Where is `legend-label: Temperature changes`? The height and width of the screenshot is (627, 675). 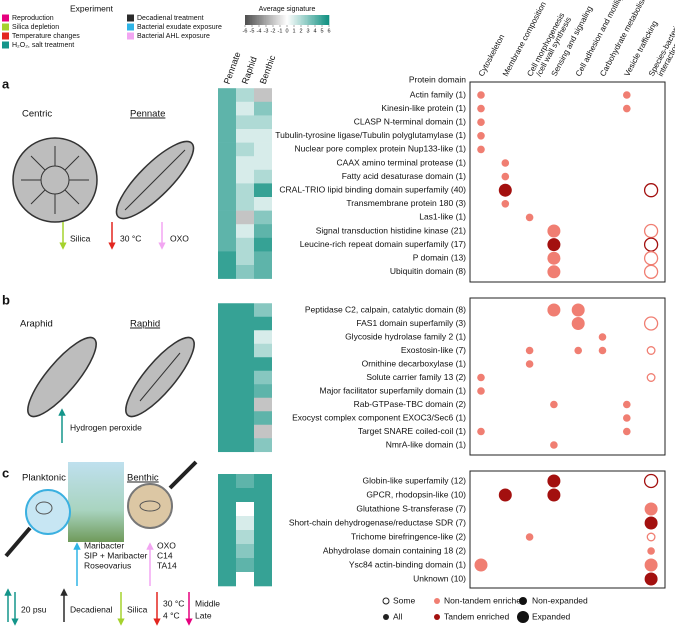
legend-label: Temperature changes is located at coordinates (46, 36).